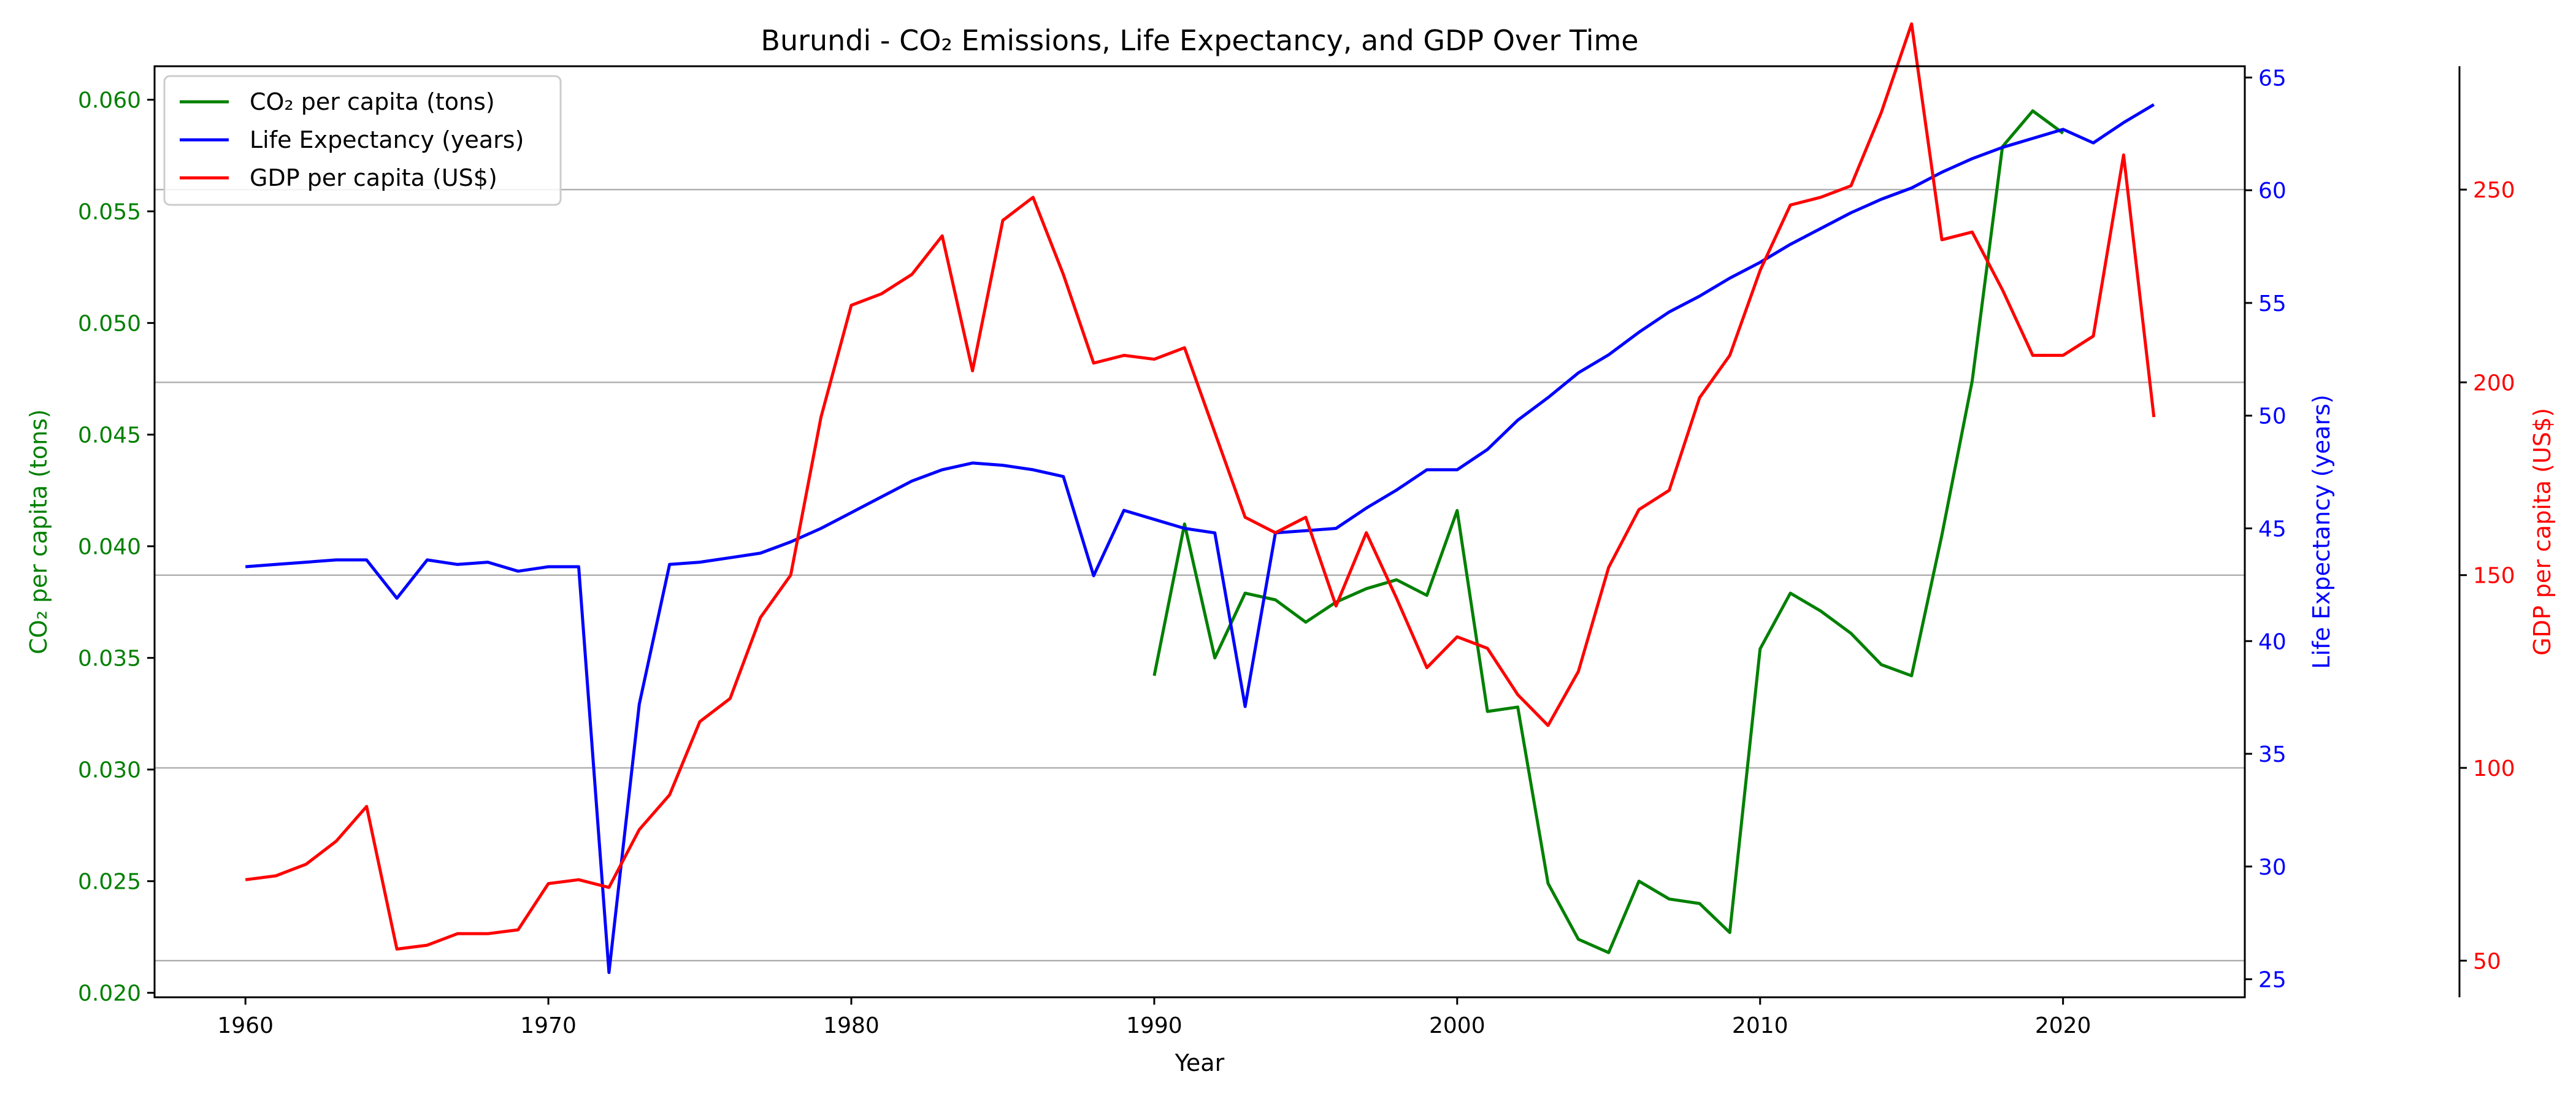 This screenshot has width=2576, height=1104. I want to click on gdp-tick-label: 150, so click(2494, 576).